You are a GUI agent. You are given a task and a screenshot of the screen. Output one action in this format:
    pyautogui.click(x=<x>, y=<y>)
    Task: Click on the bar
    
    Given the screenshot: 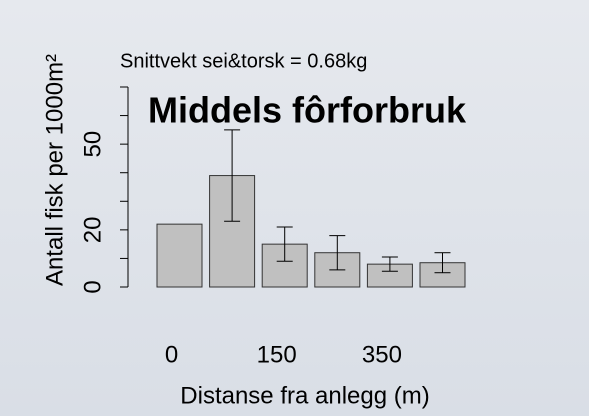 What is the action you would take?
    pyautogui.click(x=179, y=255)
    